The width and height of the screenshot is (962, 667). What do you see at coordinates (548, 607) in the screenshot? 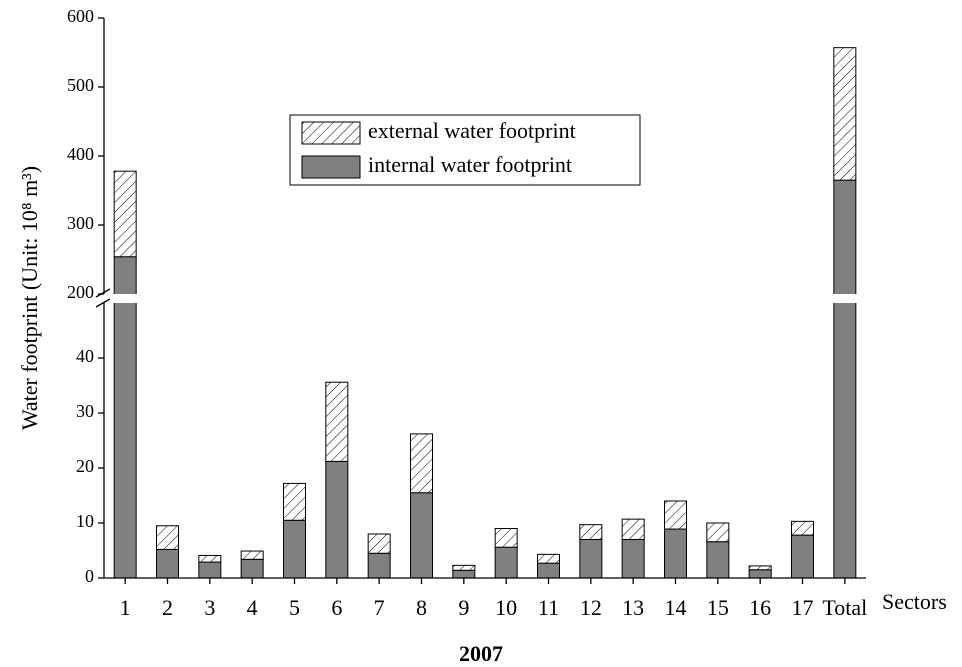
I see `x-tick-label: 11` at bounding box center [548, 607].